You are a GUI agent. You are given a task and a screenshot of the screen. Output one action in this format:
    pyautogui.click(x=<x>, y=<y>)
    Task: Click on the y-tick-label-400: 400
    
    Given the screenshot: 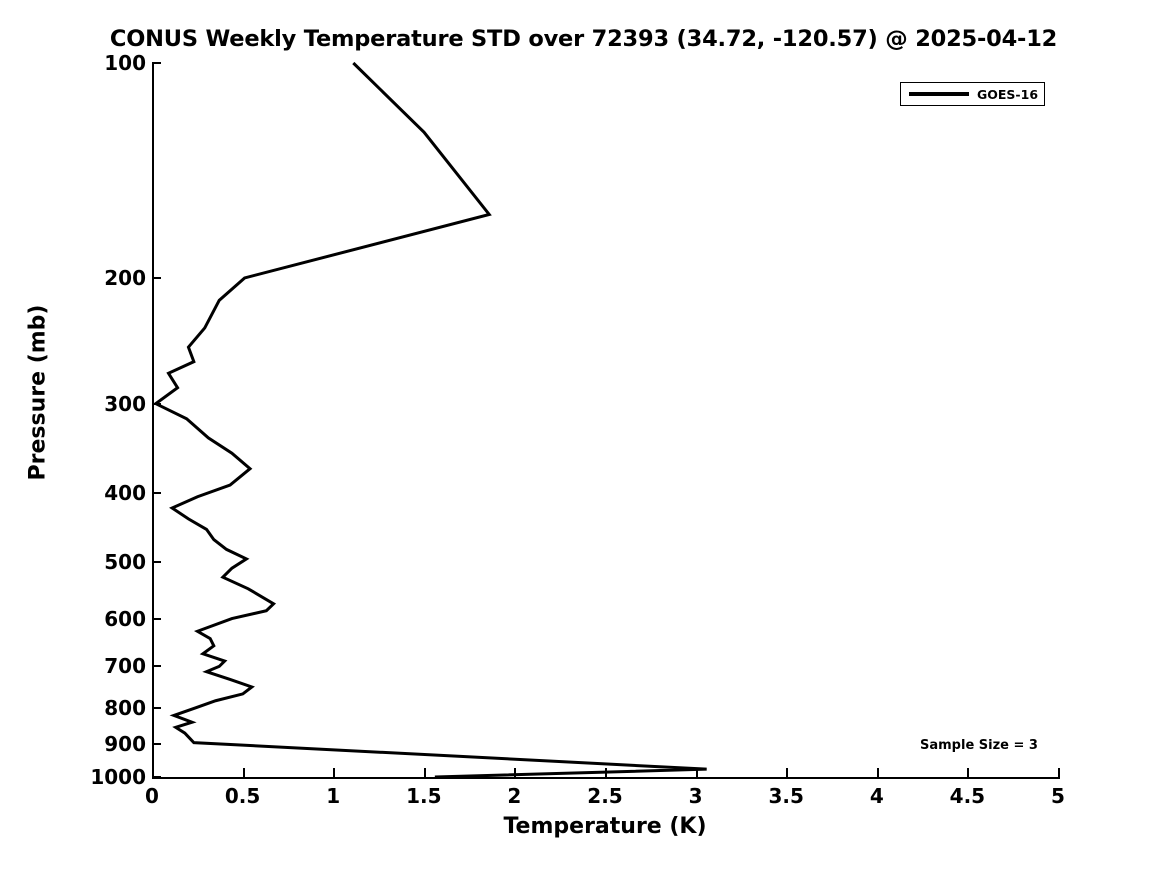 What is the action you would take?
    pyautogui.click(x=125, y=492)
    